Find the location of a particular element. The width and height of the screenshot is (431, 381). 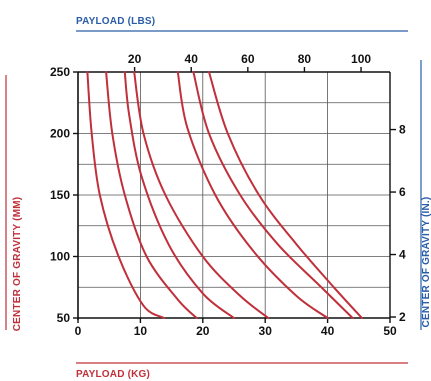

x-kg-tick-label: 50 is located at coordinates (390, 331).